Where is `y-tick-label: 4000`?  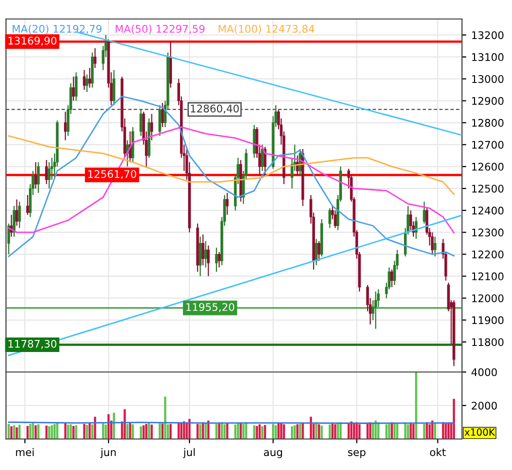 y-tick-label: 4000 is located at coordinates (484, 372).